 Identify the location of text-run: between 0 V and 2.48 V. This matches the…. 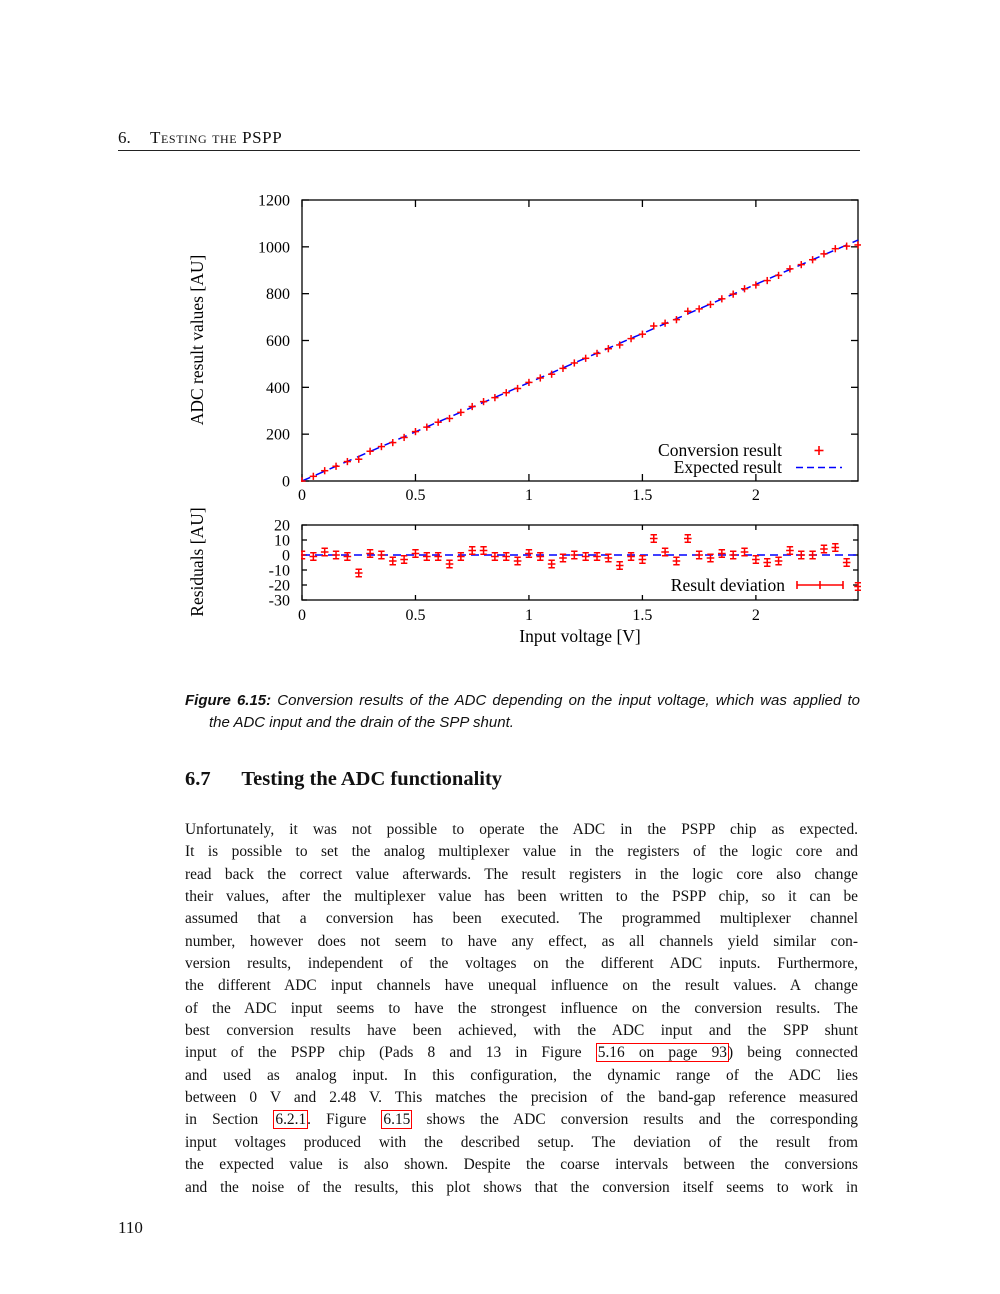
(521, 1098).